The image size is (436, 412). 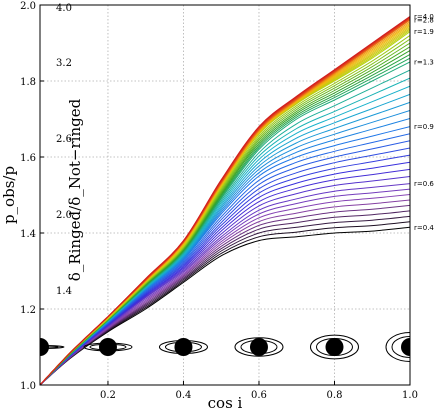 What do you see at coordinates (335, 395) in the screenshot?
I see `x-tick-label: 0.8` at bounding box center [335, 395].